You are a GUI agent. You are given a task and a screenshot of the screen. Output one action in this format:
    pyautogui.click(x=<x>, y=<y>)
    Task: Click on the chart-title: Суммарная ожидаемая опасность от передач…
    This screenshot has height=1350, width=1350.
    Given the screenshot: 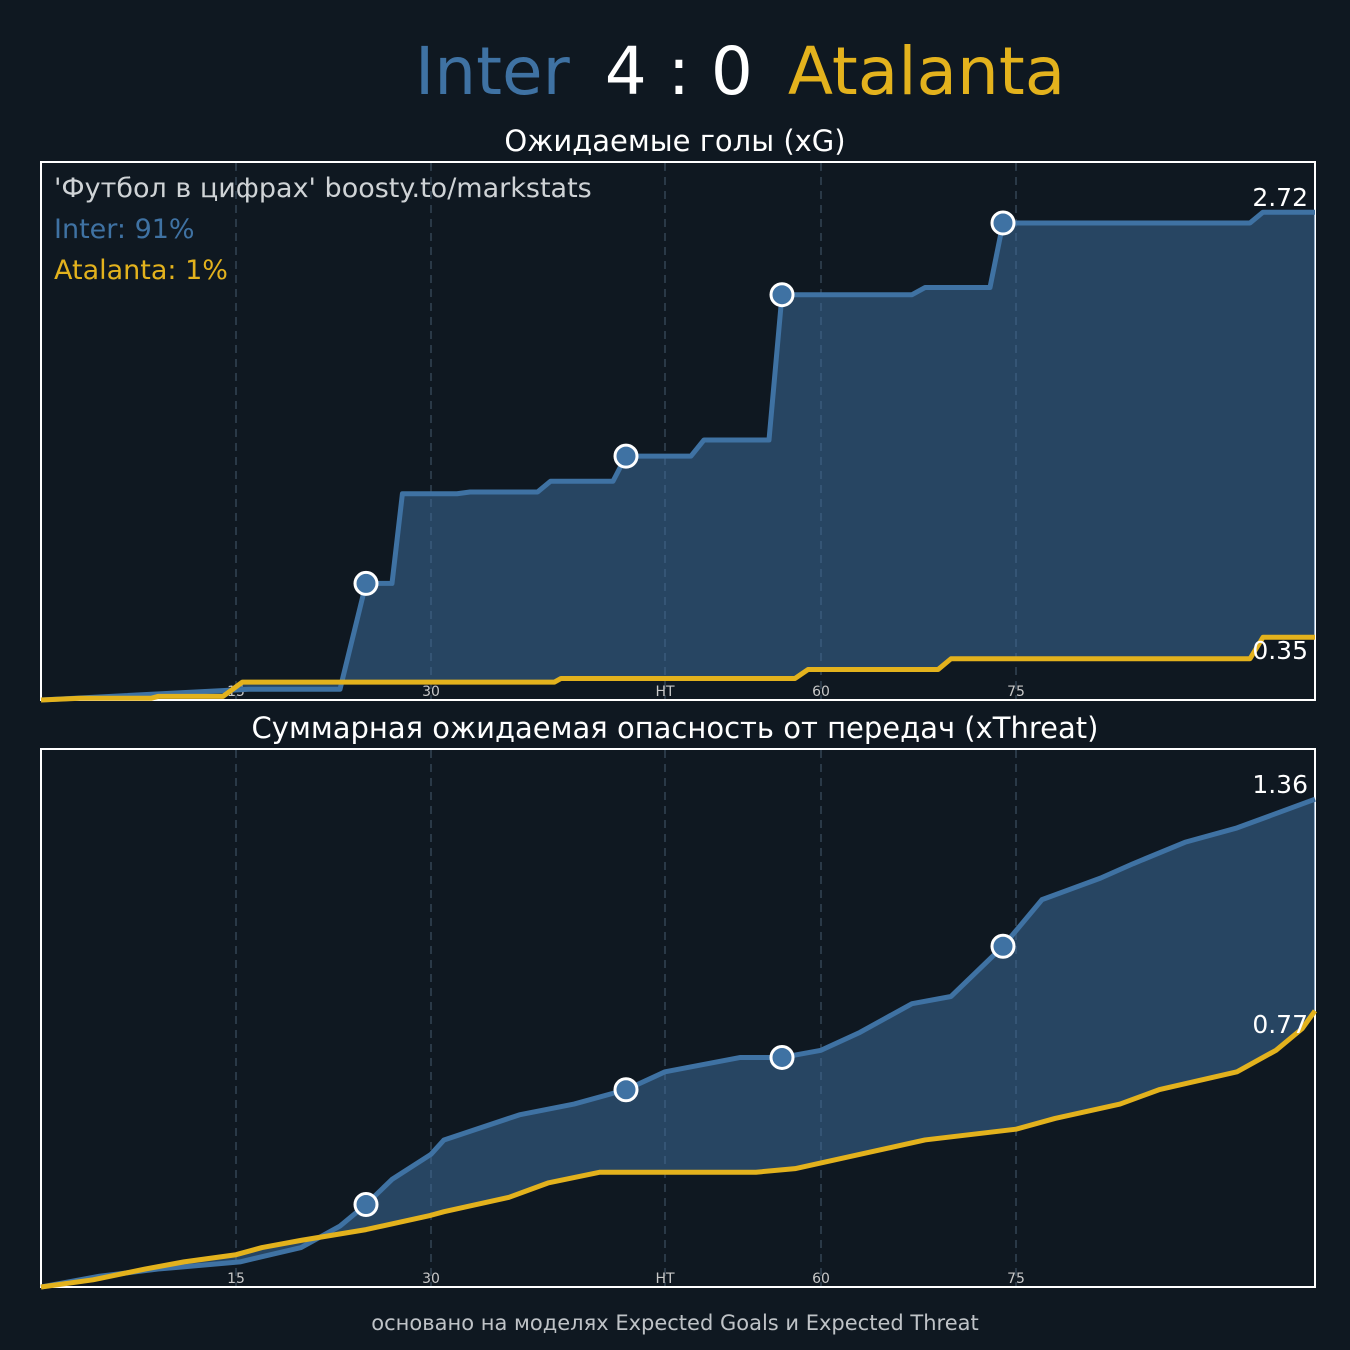 What is the action you would take?
    pyautogui.click(x=675, y=728)
    